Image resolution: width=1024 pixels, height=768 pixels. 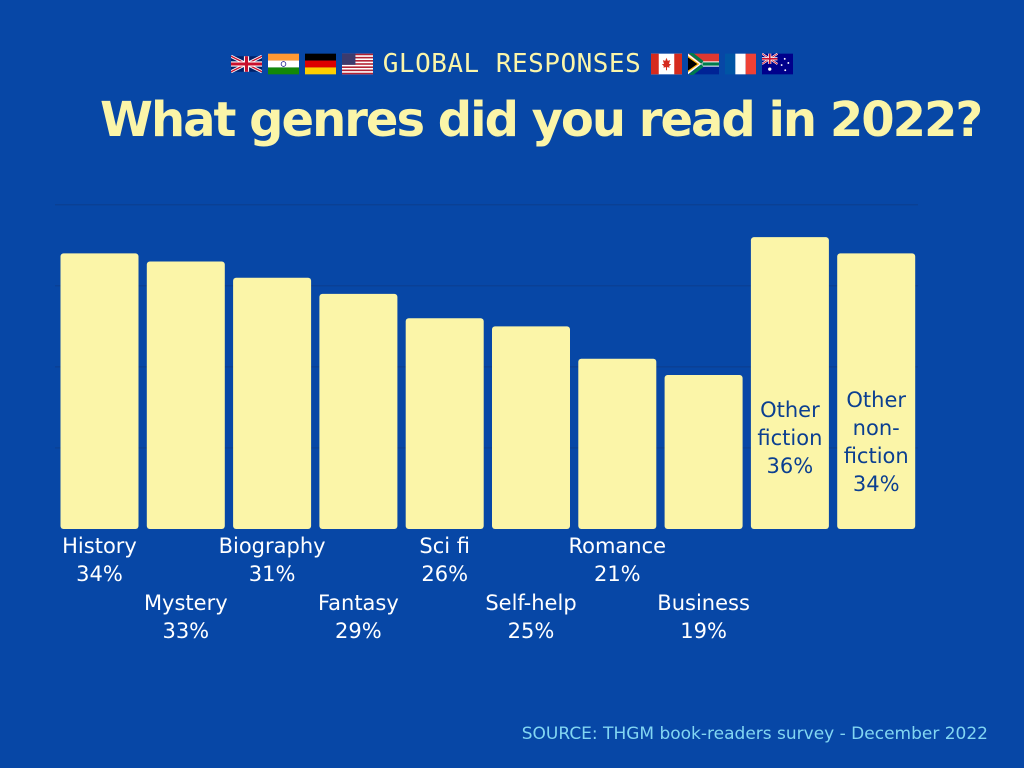 What do you see at coordinates (617, 560) in the screenshot?
I see `bar-label-romance: Romance 21%` at bounding box center [617, 560].